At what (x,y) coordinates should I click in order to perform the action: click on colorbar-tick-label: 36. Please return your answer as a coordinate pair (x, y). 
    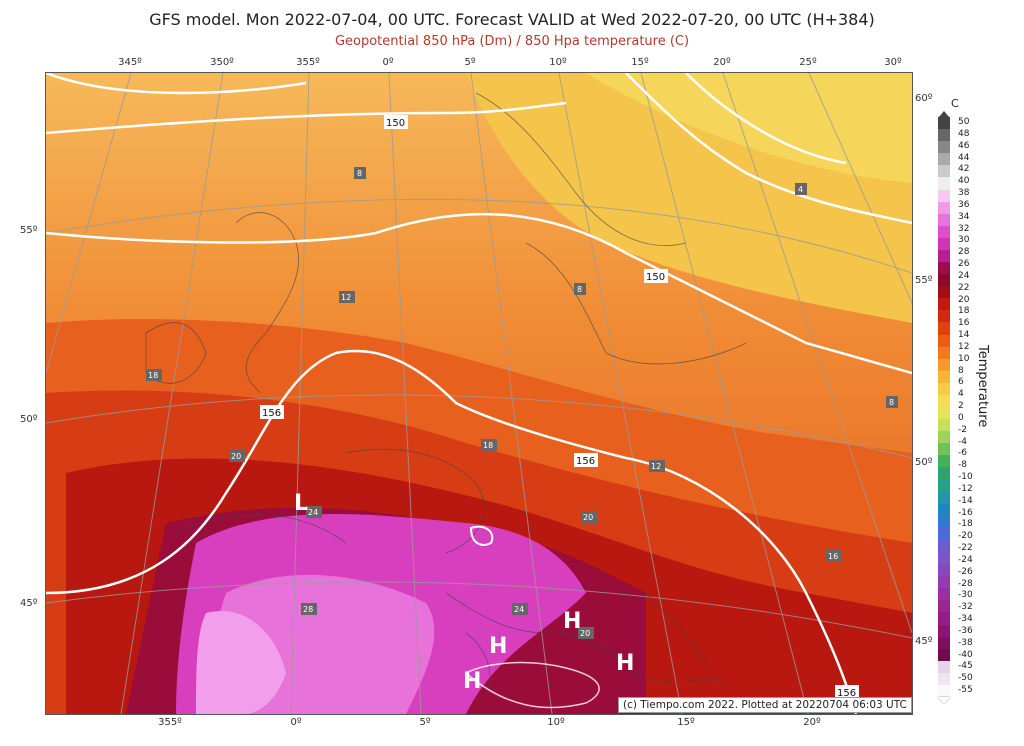
    Looking at the image, I should click on (964, 204).